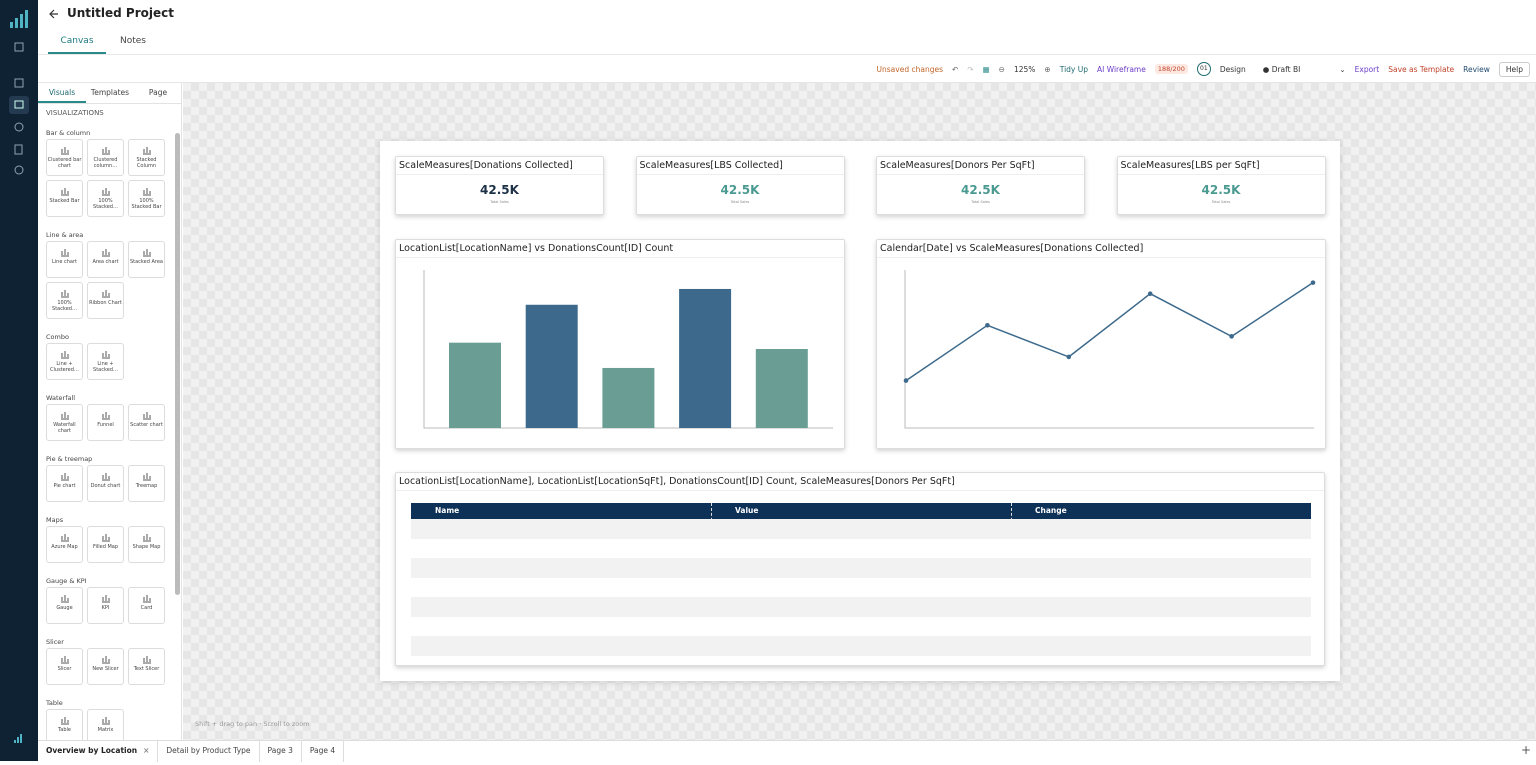 This screenshot has height=765, width=1536. I want to click on point, so click(1231, 336).